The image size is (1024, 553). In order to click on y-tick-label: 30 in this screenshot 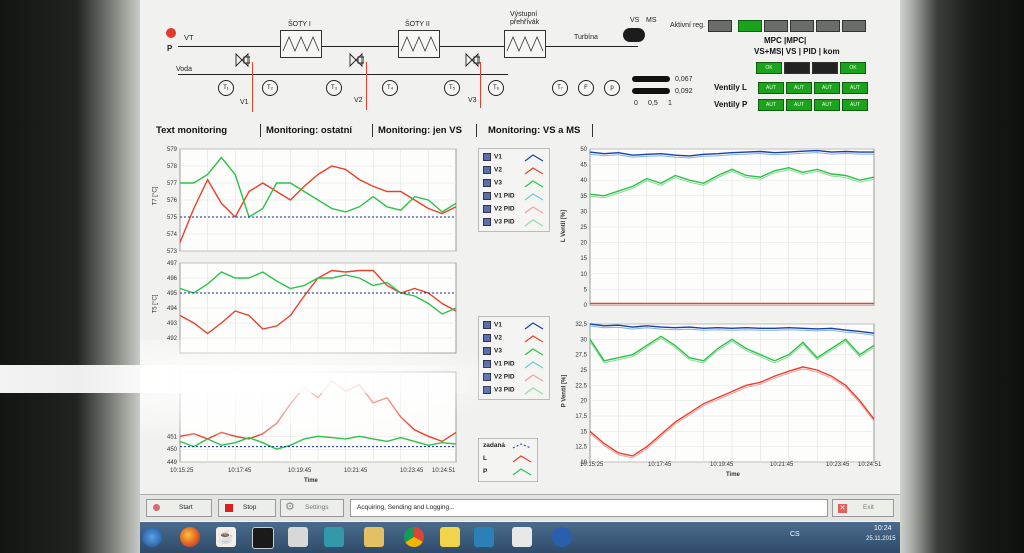, I will do `click(583, 340)`.